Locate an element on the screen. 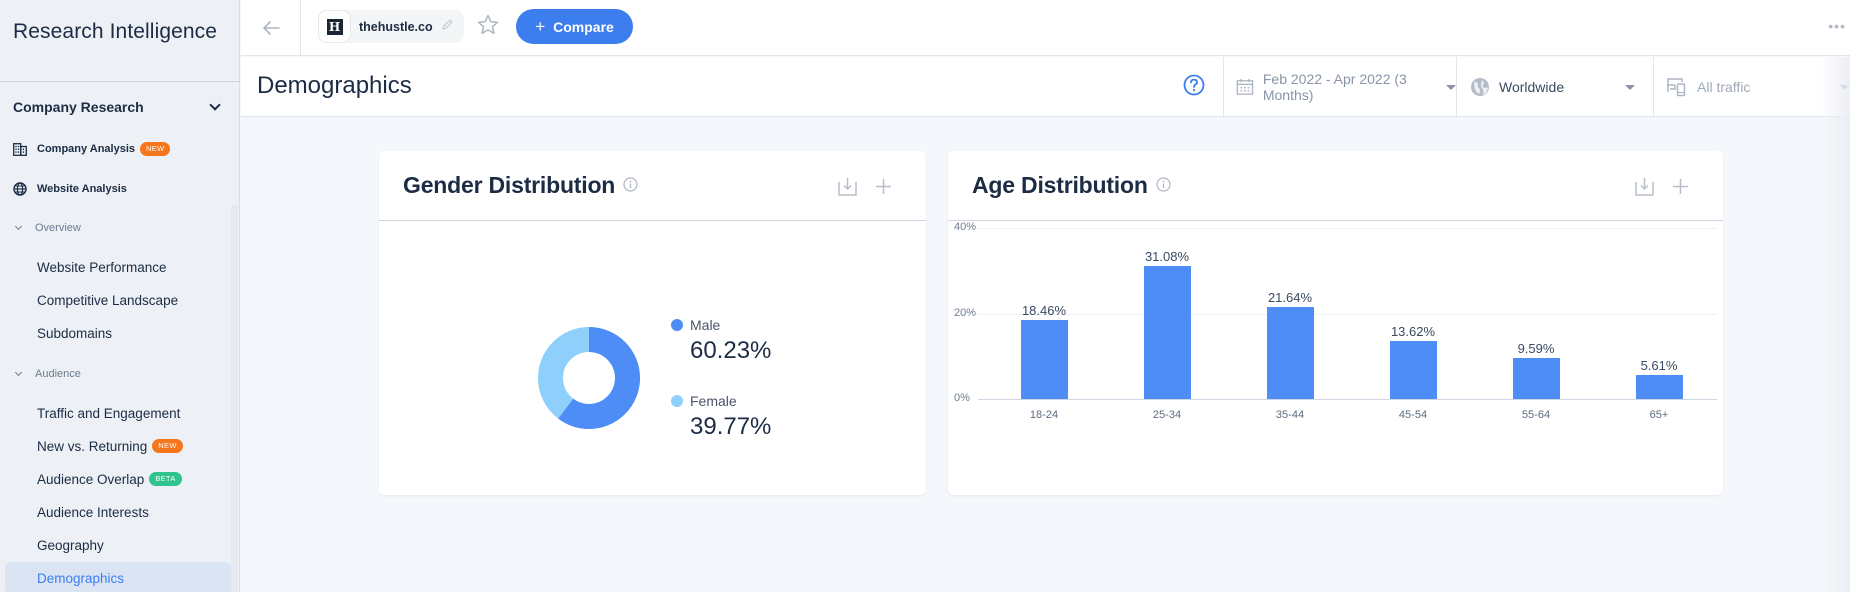  male-segment is located at coordinates (589, 378).